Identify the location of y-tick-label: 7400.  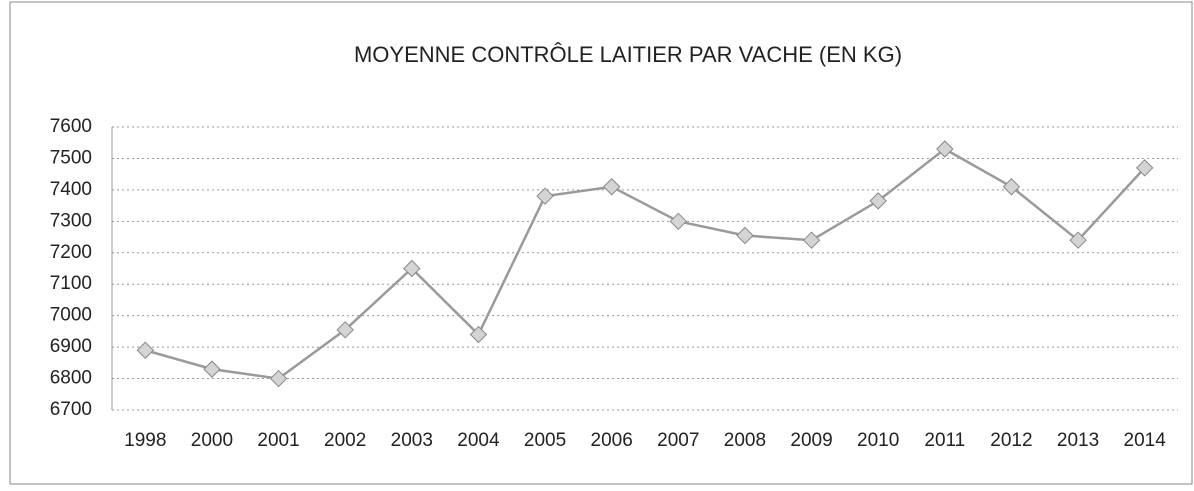
(71, 189).